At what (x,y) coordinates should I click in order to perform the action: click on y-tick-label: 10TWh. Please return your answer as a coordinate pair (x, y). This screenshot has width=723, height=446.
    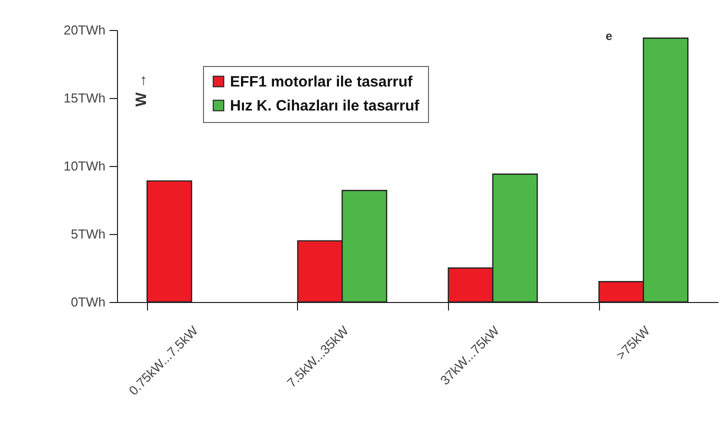
    Looking at the image, I should click on (85, 166).